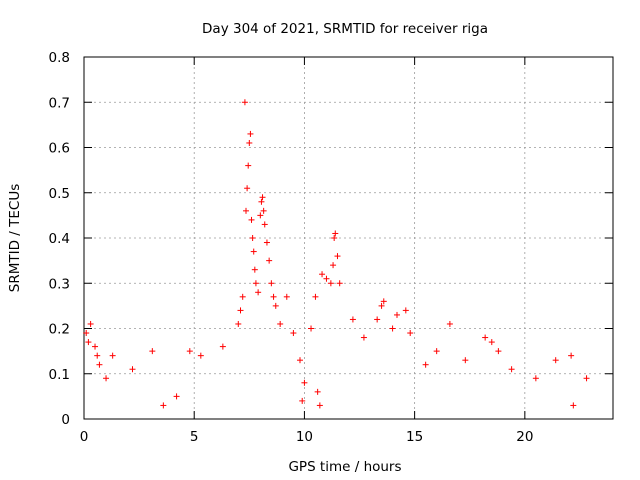  I want to click on y-axis-label: SRMTID / TECUs, so click(15, 238).